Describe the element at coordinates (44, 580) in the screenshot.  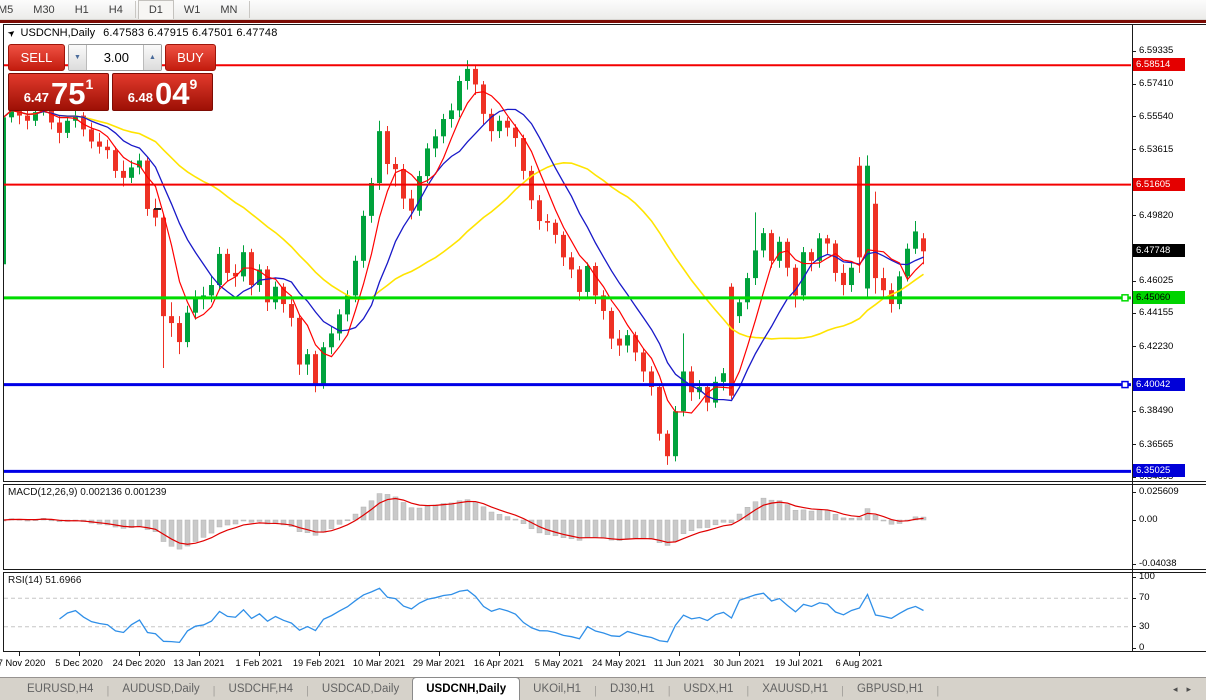
I see `rsi-label: RSI(14) 51.6966` at that location.